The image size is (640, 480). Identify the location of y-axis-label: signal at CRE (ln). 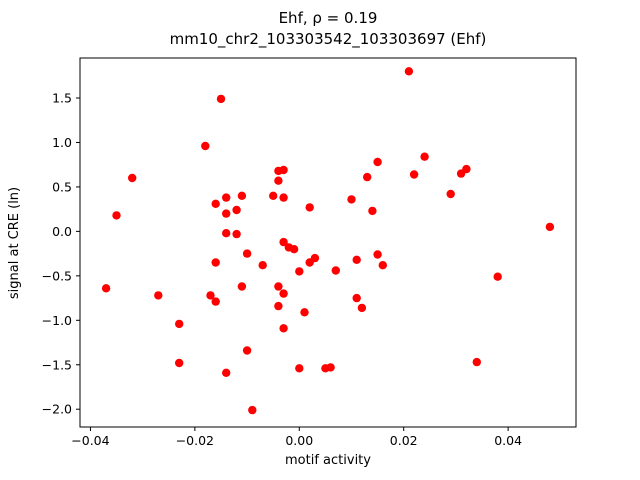
(14, 243).